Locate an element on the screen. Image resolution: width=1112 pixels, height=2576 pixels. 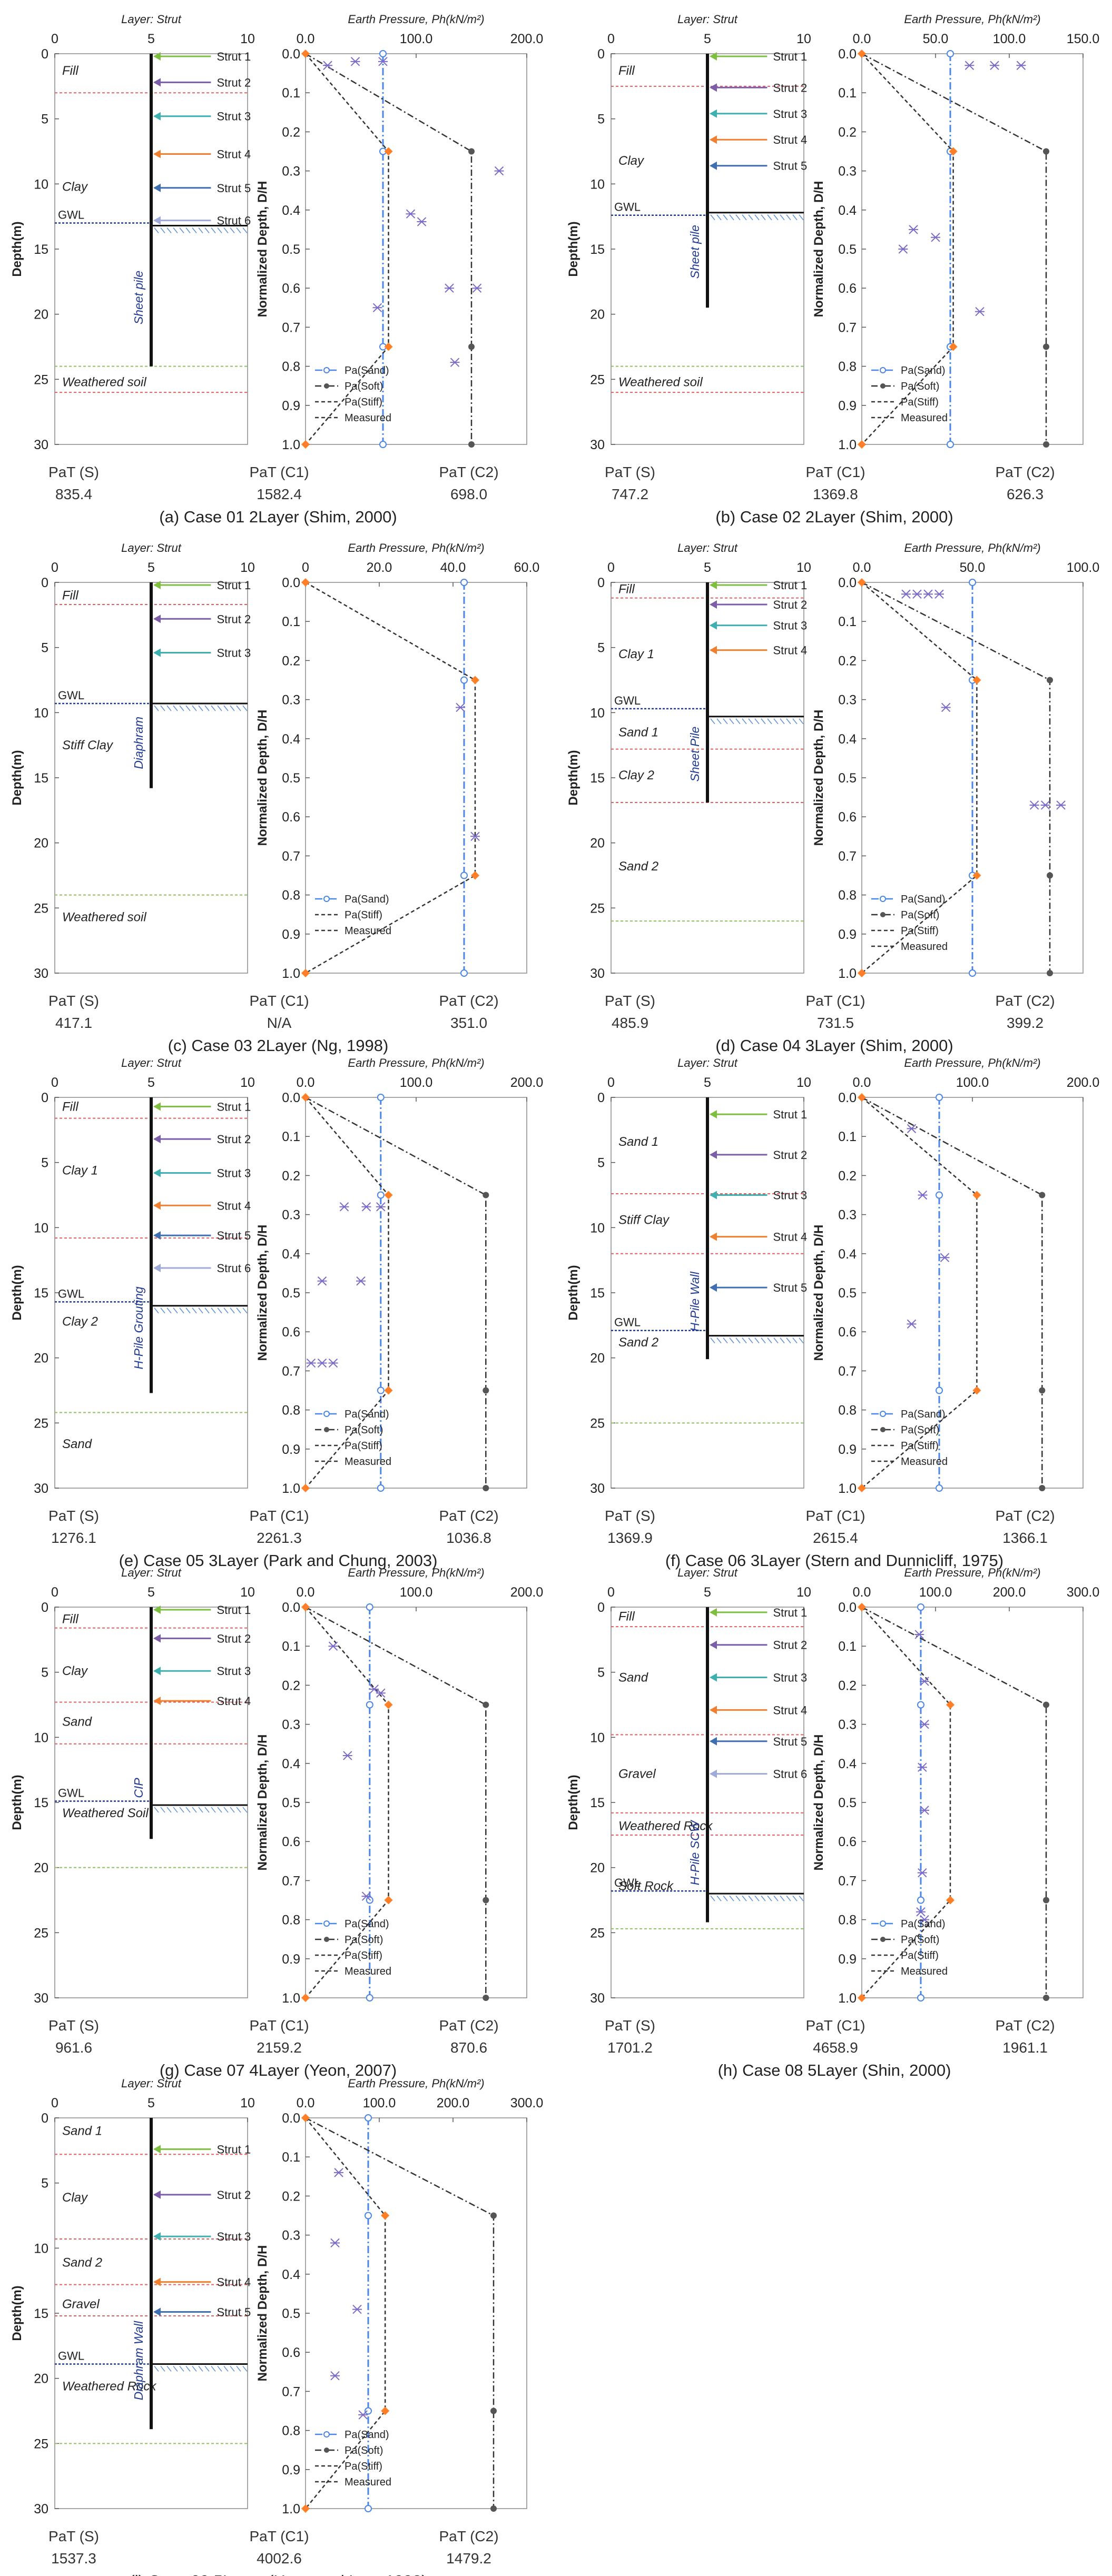
pressure-x-tick: 0.0 is located at coordinates (862, 1082).